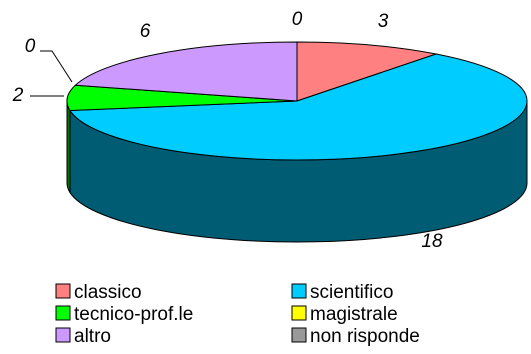 This screenshot has height=354, width=531. What do you see at coordinates (92, 336) in the screenshot?
I see `legend-label-altro: altro` at bounding box center [92, 336].